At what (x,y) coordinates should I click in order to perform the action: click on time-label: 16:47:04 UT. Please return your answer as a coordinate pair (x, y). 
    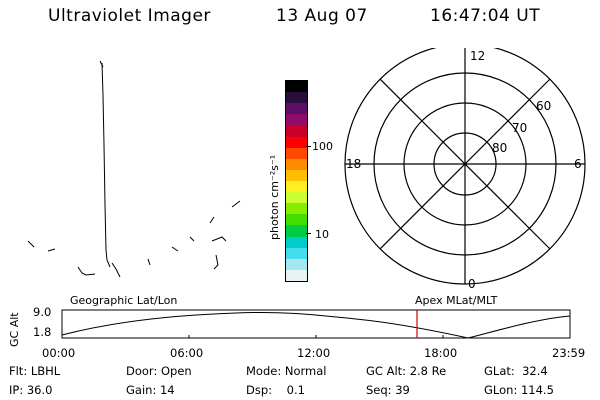
    Looking at the image, I should click on (485, 16).